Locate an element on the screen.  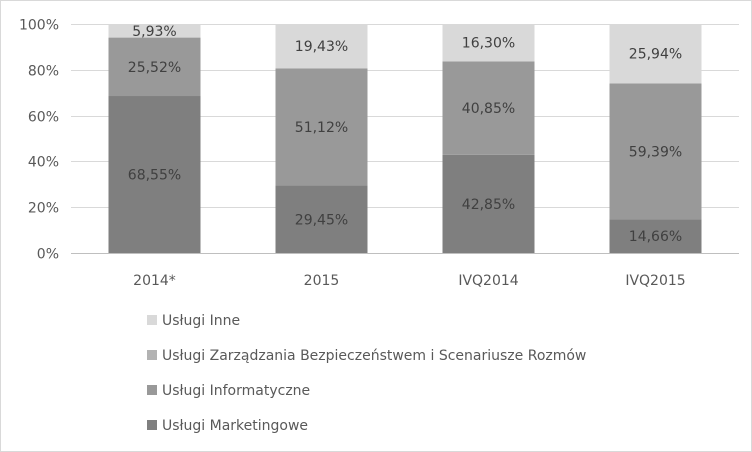
bar-uslugi-marketingowe-ivq2015 is located at coordinates (655, 236).